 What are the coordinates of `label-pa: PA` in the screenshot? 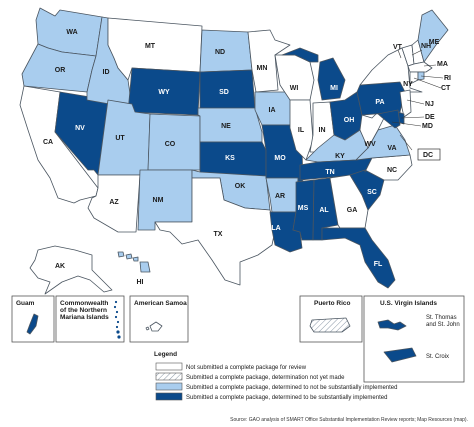 It's located at (379, 102).